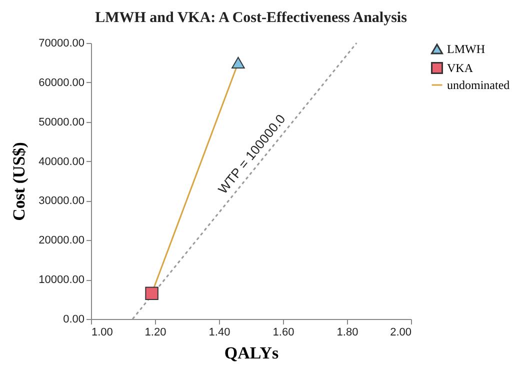  Describe the element at coordinates (19, 181) in the screenshot. I see `y-axis-title: Cost (US$)` at that location.